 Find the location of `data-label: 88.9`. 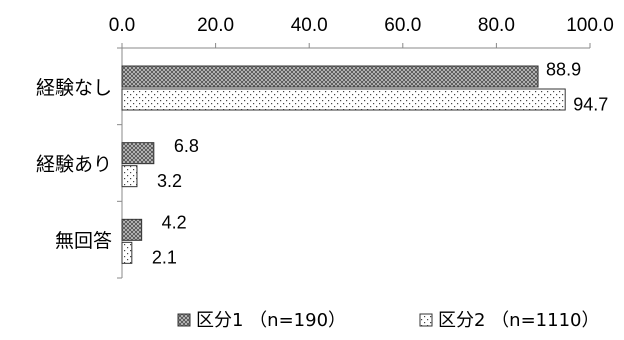

data-label: 88.9 is located at coordinates (563, 69).